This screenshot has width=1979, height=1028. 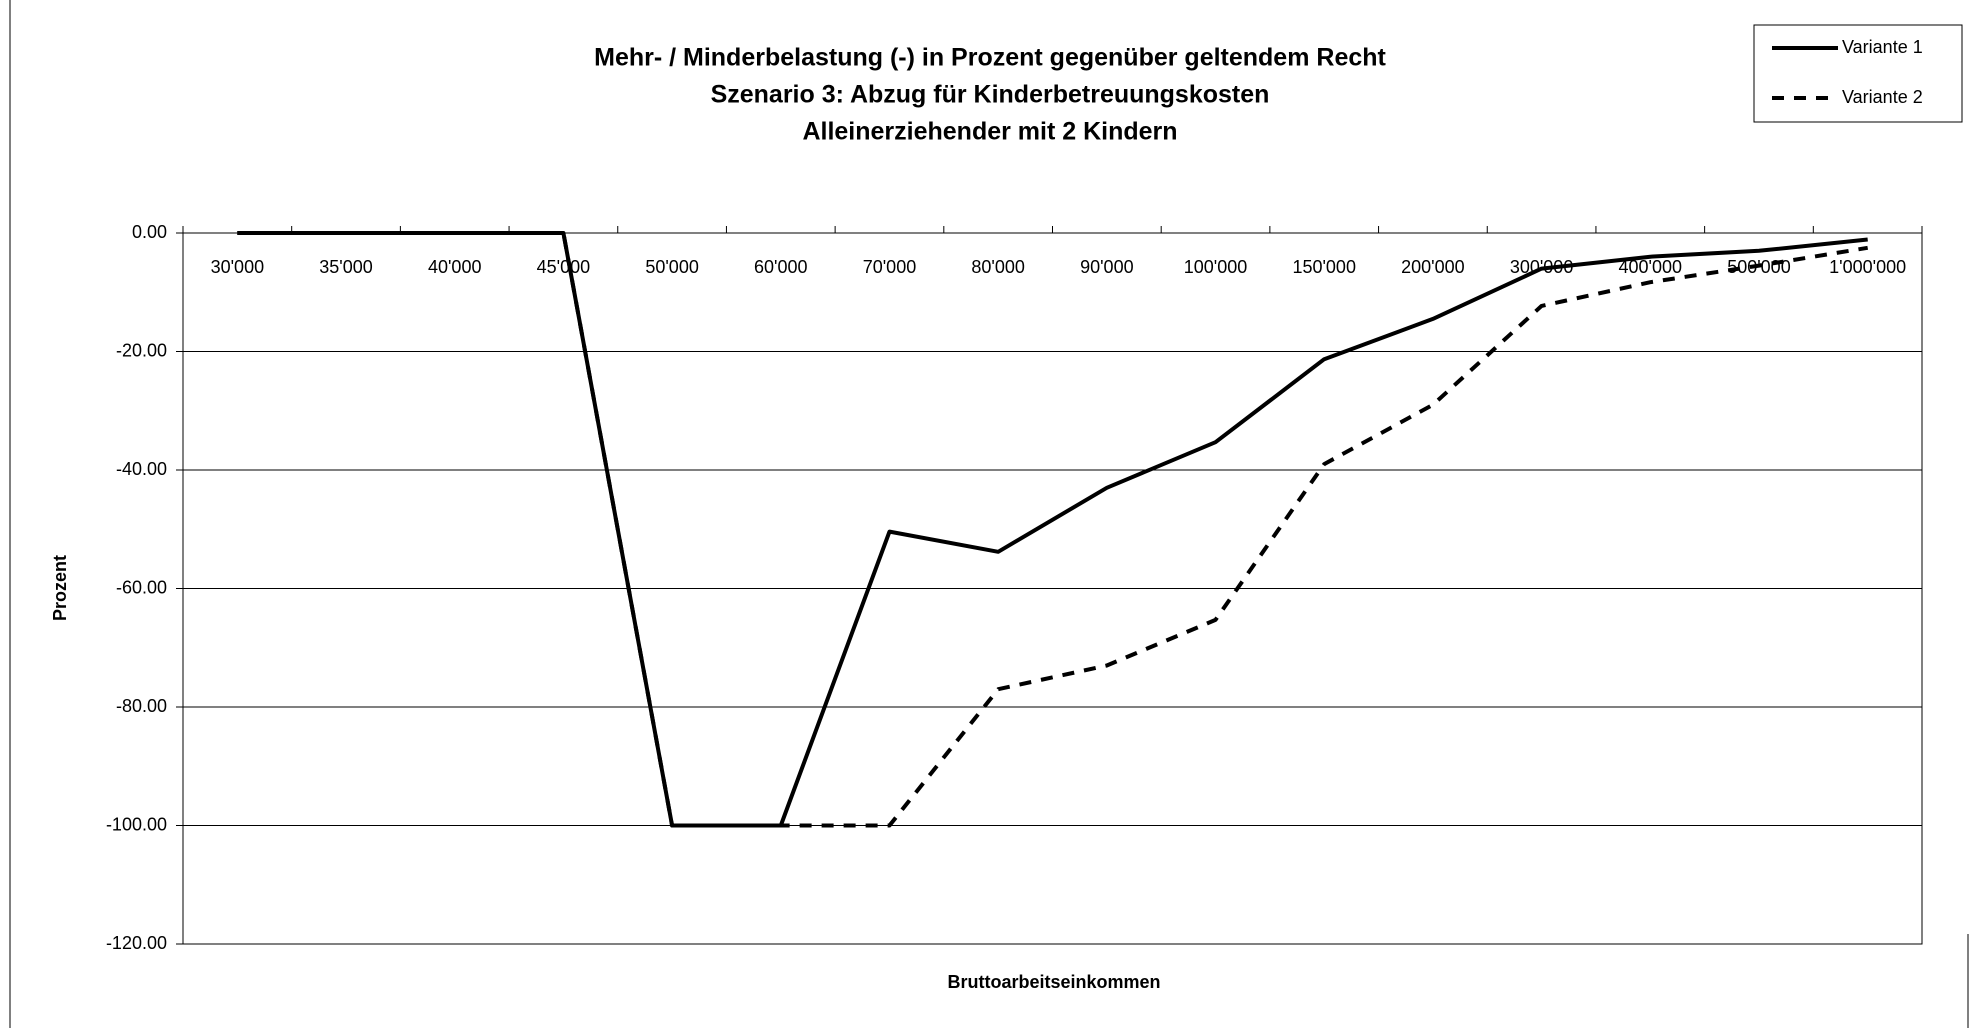 What do you see at coordinates (781, 267) in the screenshot?
I see `x-tick-label: 60'000` at bounding box center [781, 267].